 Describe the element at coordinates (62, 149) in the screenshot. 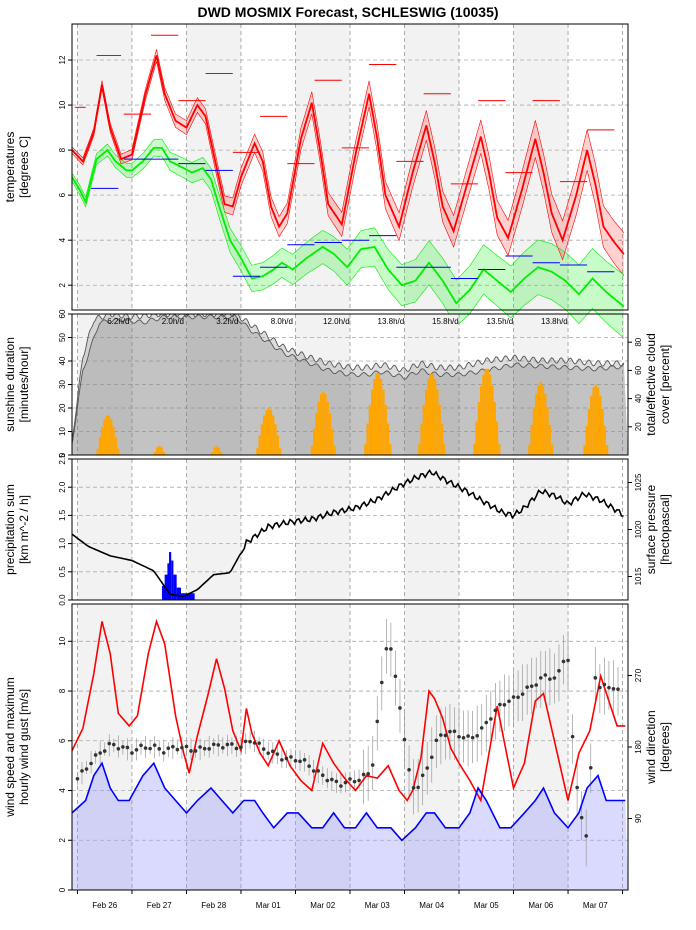

I see `temp-ytick-label: 8` at that location.